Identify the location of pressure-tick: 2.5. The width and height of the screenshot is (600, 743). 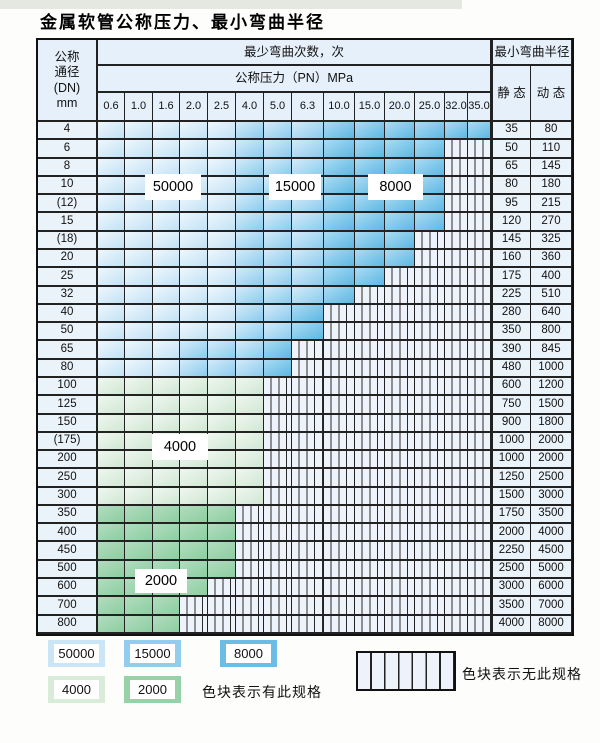
(222, 107).